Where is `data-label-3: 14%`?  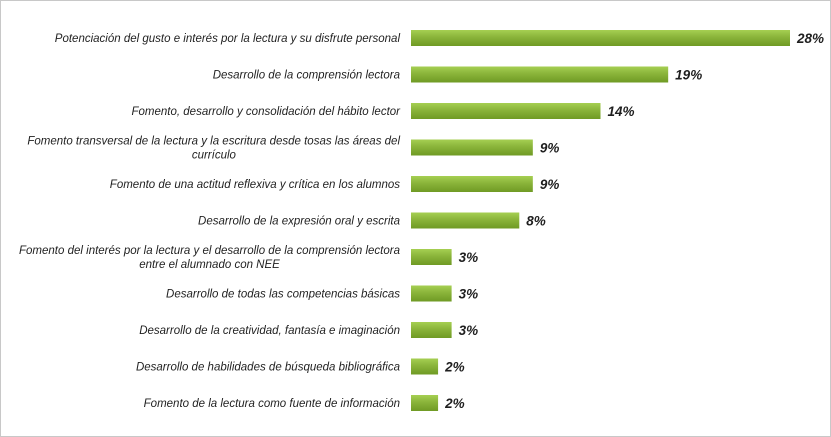
data-label-3: 14% is located at coordinates (621, 111).